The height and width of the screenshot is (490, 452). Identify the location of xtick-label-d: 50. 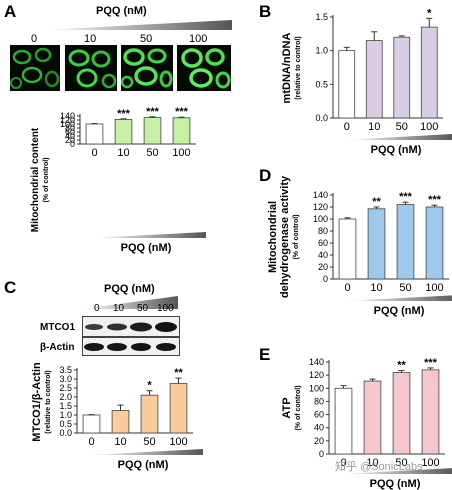
(405, 288).